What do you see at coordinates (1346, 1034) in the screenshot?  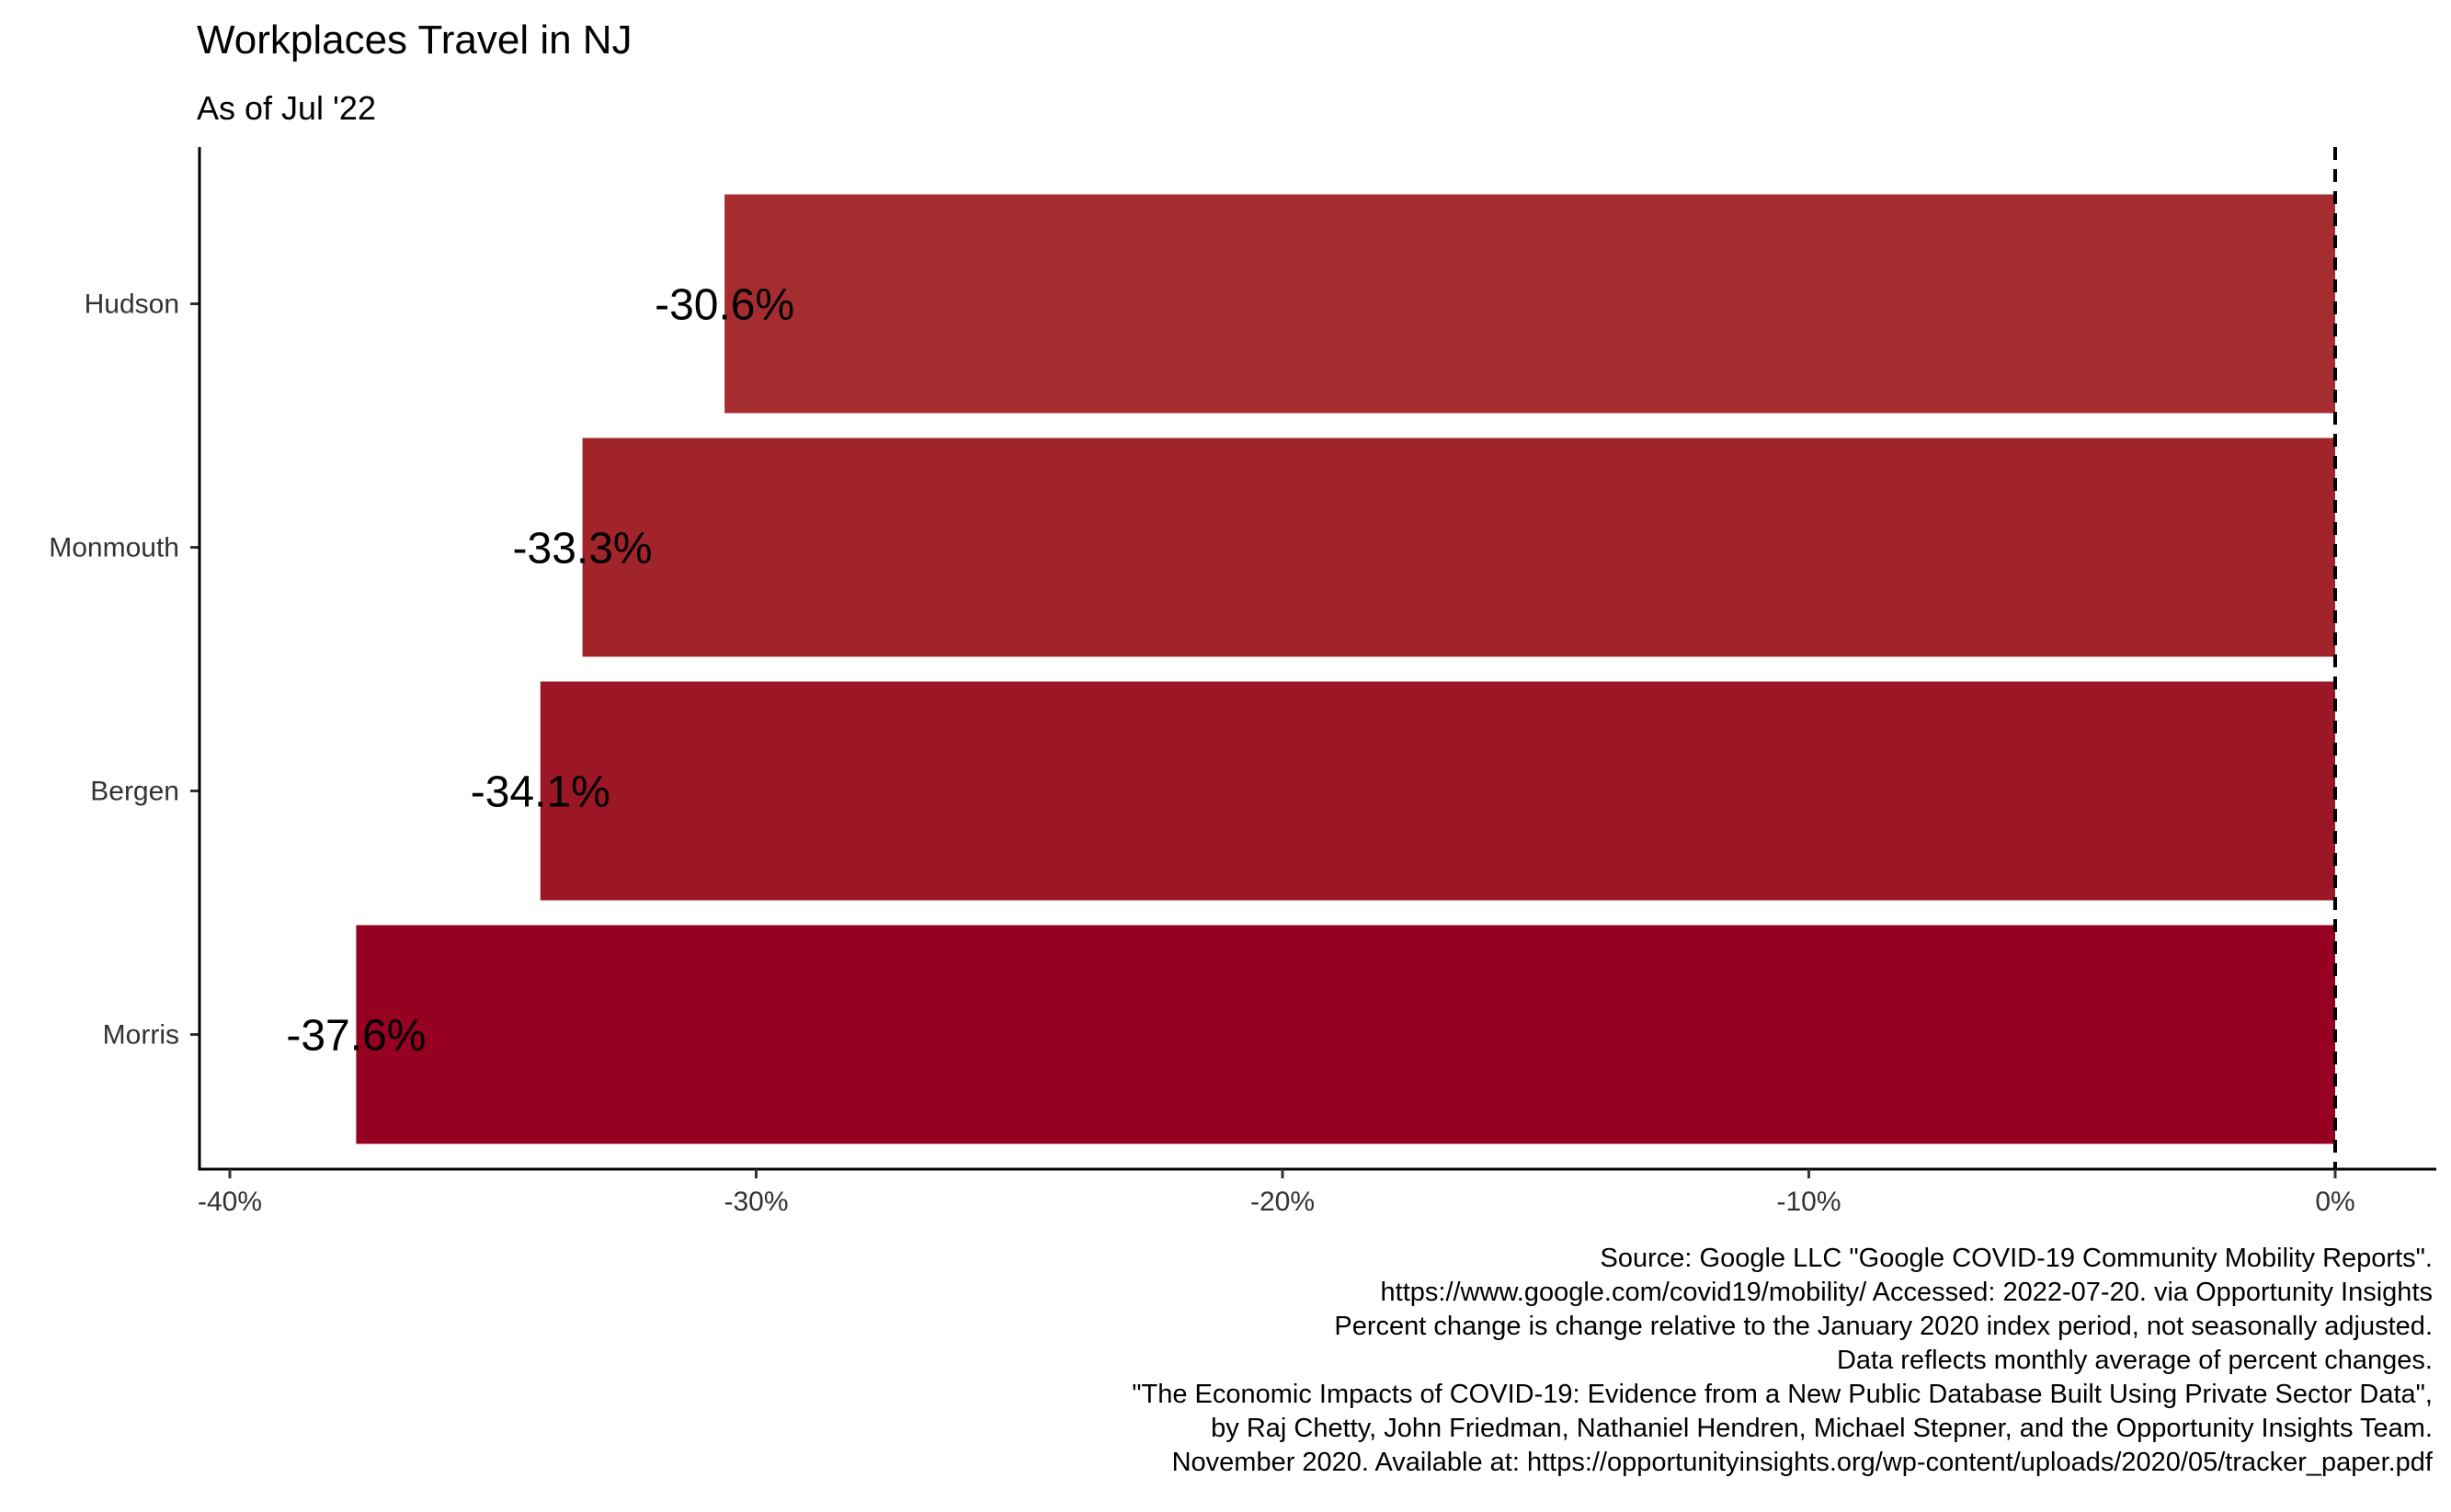 I see `bar-morris` at bounding box center [1346, 1034].